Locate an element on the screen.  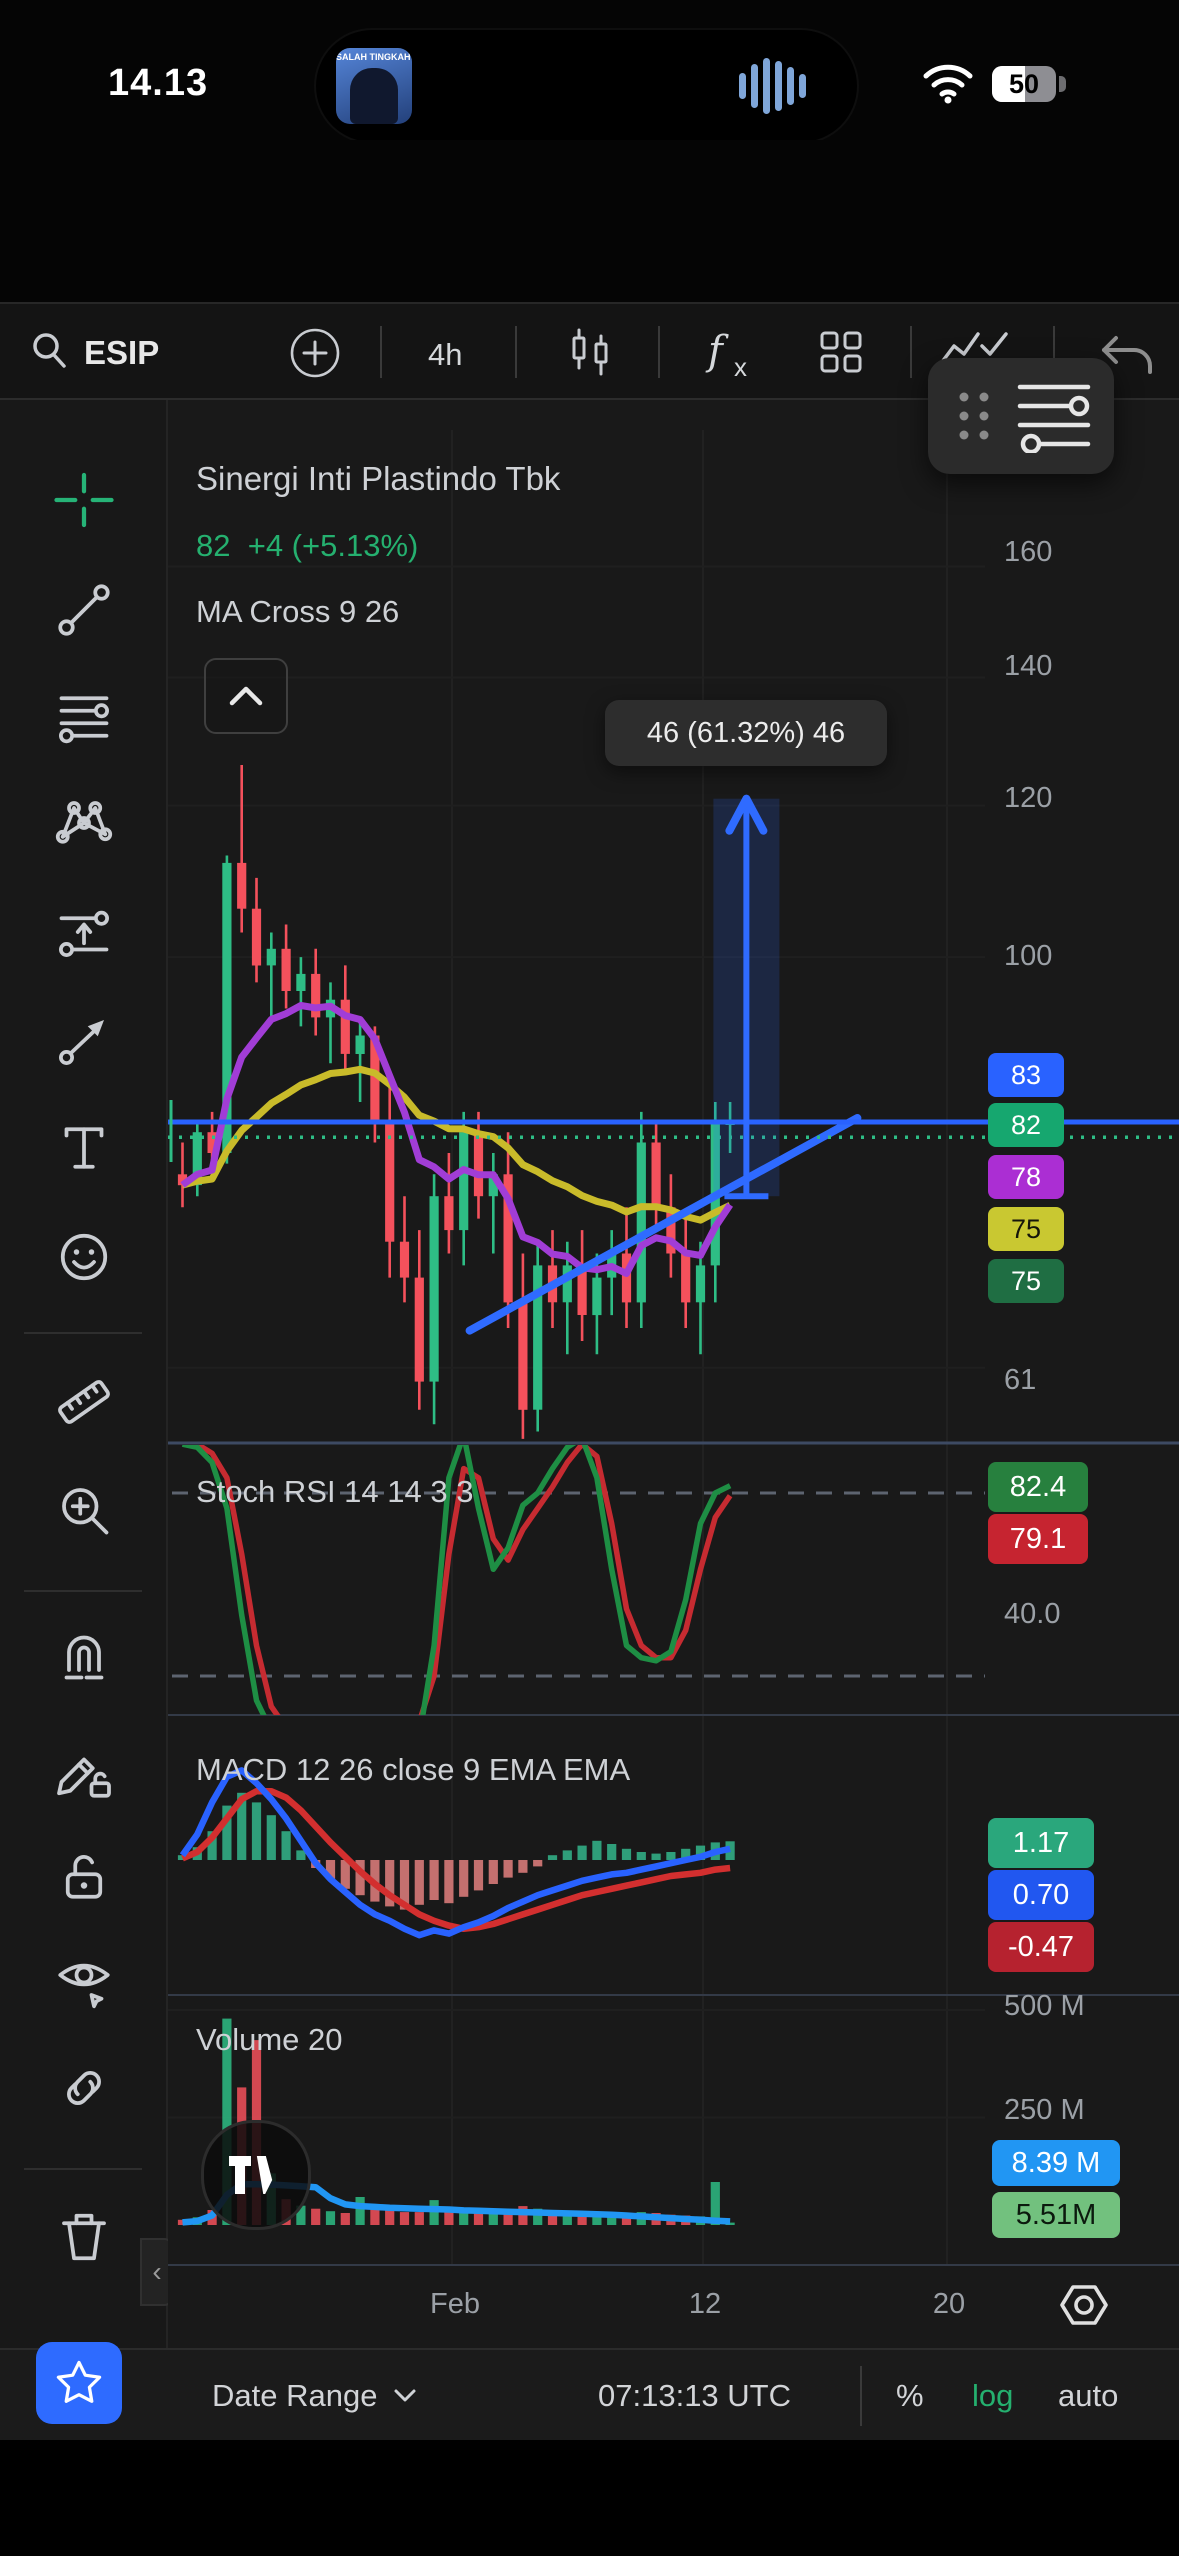
magnet-tool is located at coordinates (84, 1660).